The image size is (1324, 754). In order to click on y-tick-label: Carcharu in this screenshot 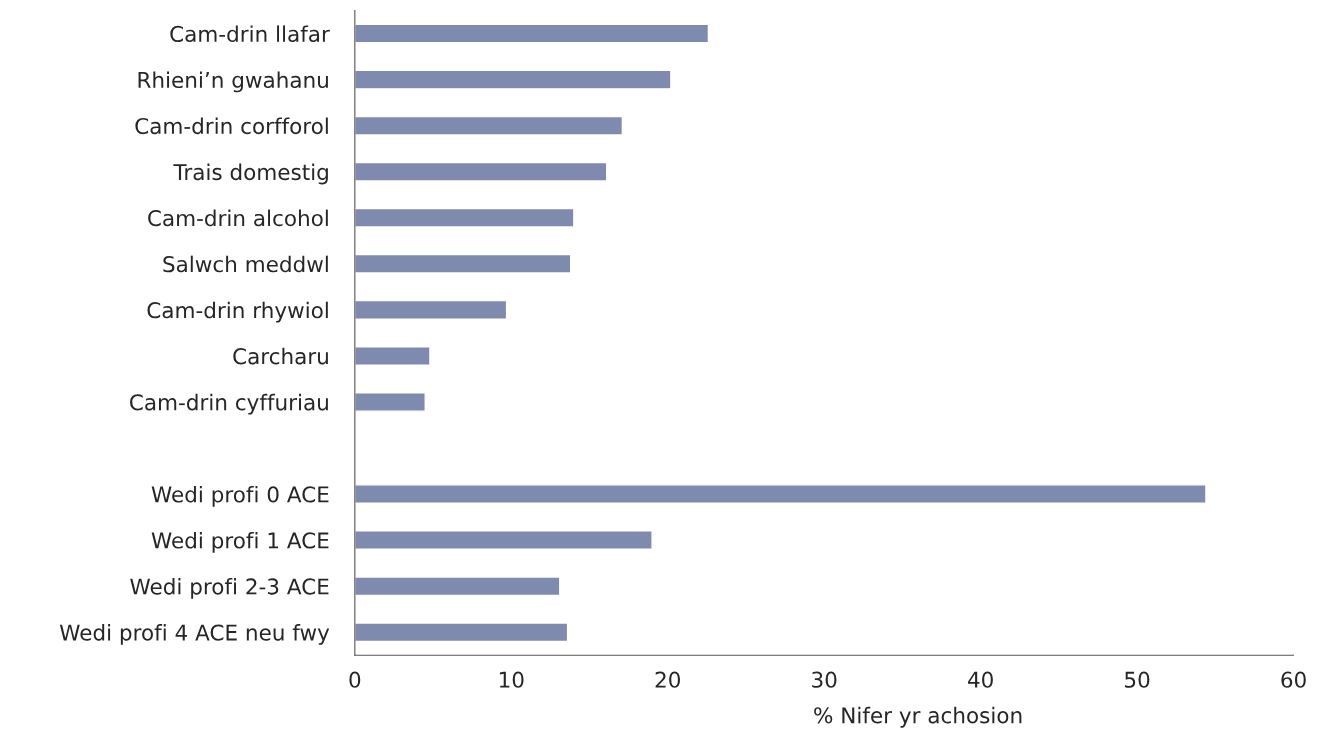, I will do `click(280, 356)`.